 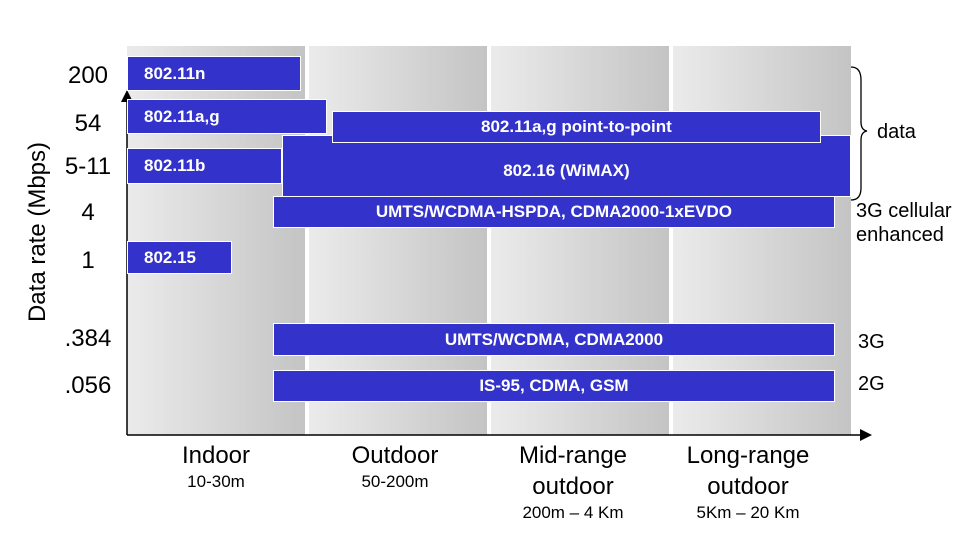 I want to click on x-category-name: Mid-range outdoor, so click(x=573, y=471).